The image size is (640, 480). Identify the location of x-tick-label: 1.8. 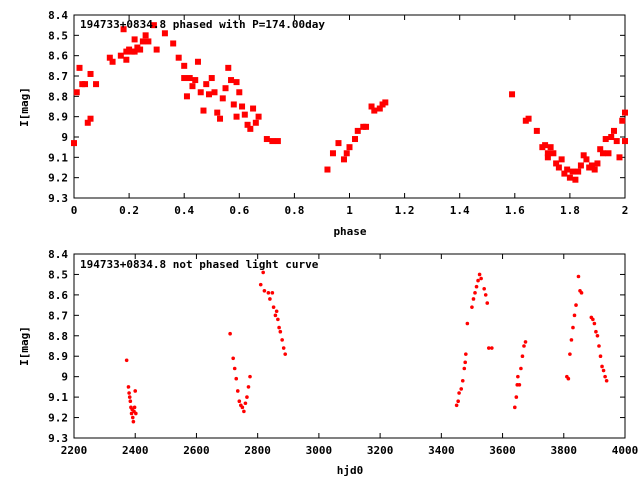
(570, 210).